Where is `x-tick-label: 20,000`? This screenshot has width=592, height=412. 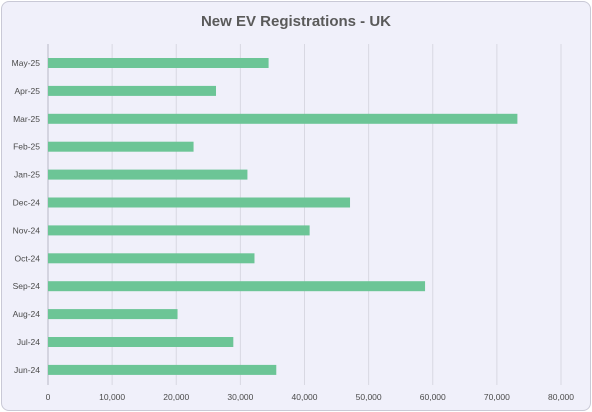 x-tick-label: 20,000 is located at coordinates (176, 397).